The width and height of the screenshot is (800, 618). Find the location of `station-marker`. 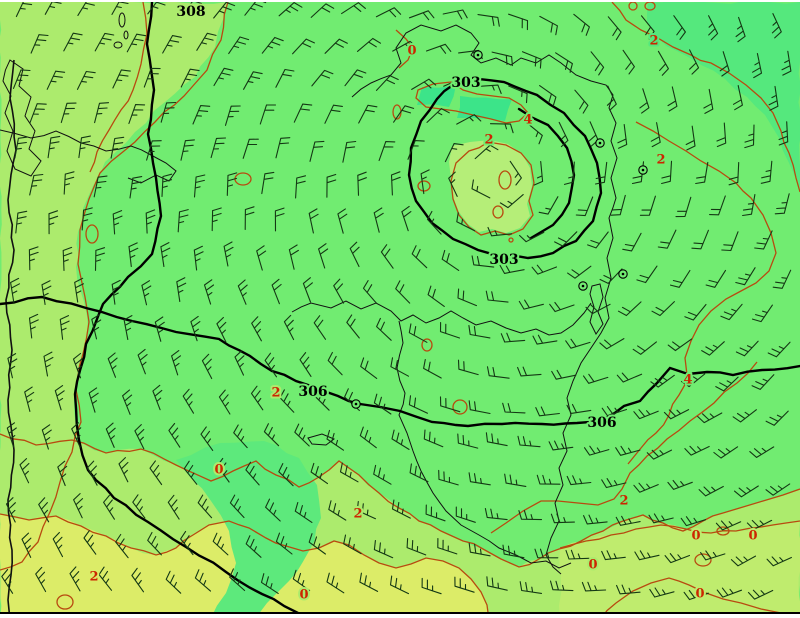

station-marker is located at coordinates (623, 274).